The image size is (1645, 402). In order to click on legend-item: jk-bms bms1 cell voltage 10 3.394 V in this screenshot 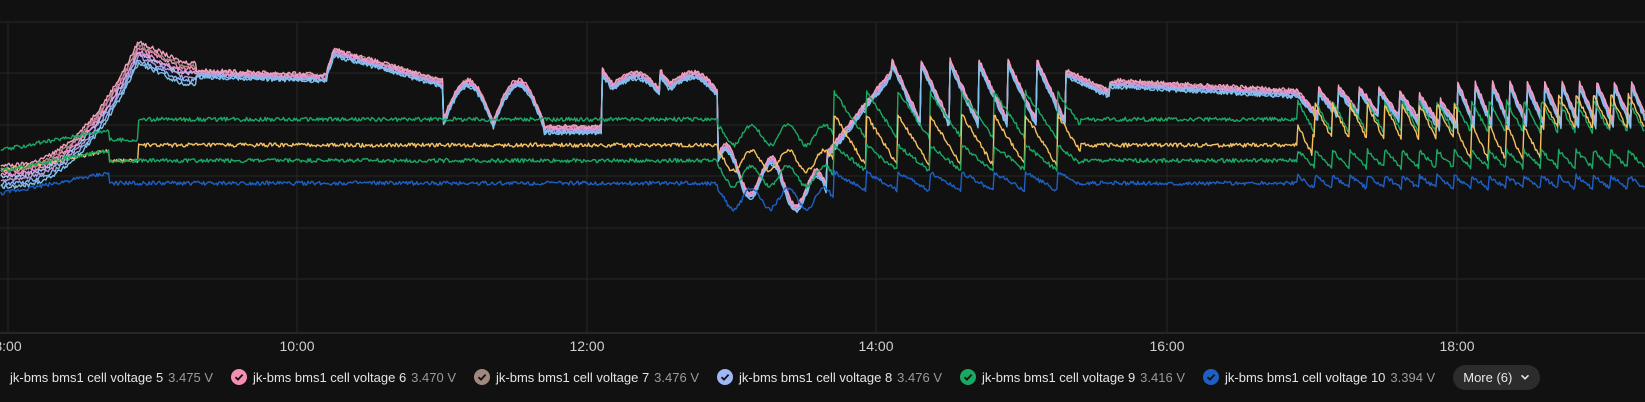, I will do `click(1319, 377)`.